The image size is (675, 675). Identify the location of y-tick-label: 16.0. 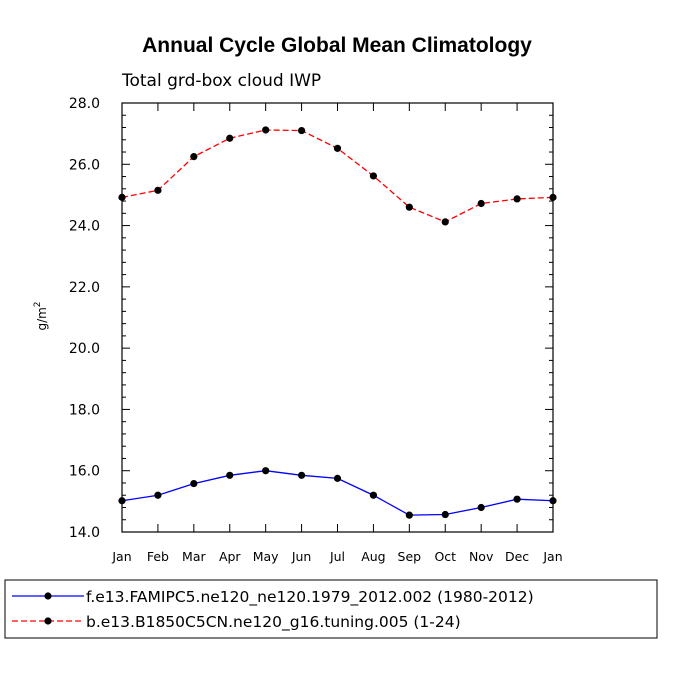
(84, 472).